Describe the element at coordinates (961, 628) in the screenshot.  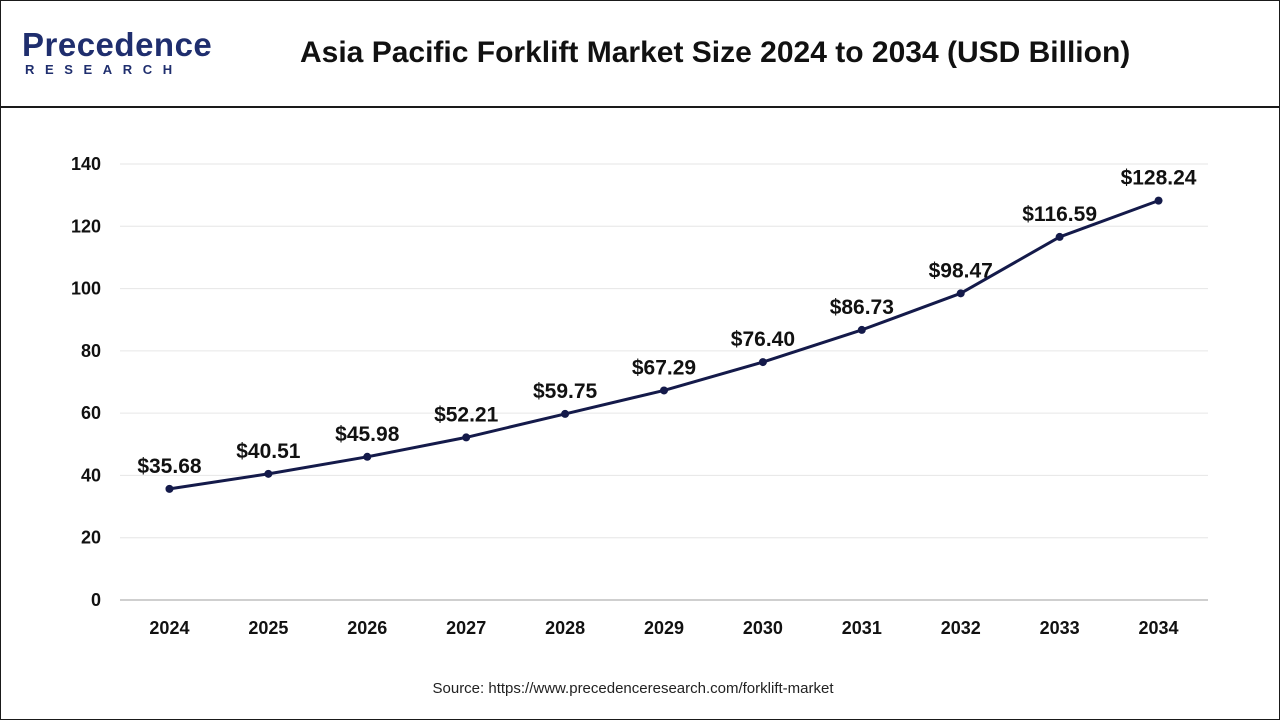
I see `x-tick-label: 2032` at that location.